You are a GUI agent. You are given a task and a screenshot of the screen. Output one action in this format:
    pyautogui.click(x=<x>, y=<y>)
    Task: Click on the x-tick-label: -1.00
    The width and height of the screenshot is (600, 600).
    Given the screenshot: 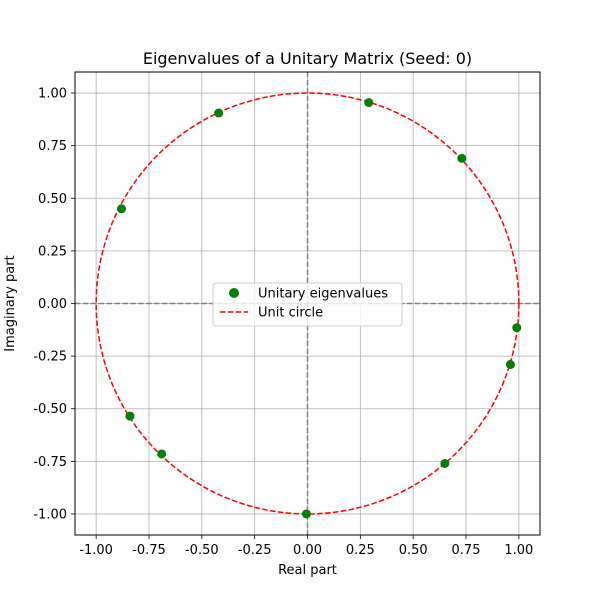 What is the action you would take?
    pyautogui.click(x=96, y=550)
    